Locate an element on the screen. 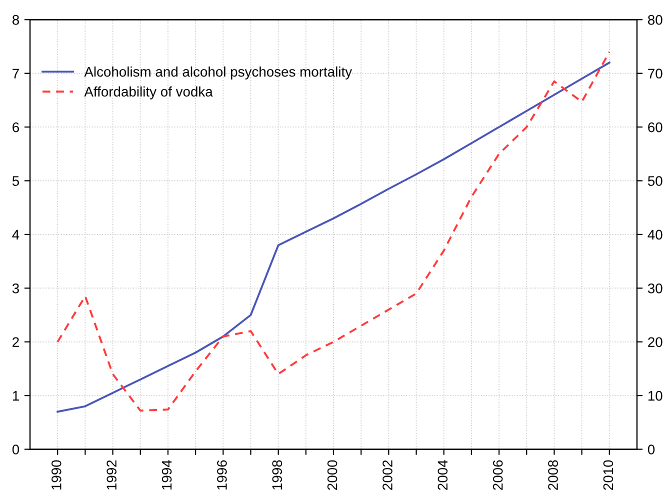 Image resolution: width=667 pixels, height=491 pixels. x-tick-label: 2006 is located at coordinates (497, 475).